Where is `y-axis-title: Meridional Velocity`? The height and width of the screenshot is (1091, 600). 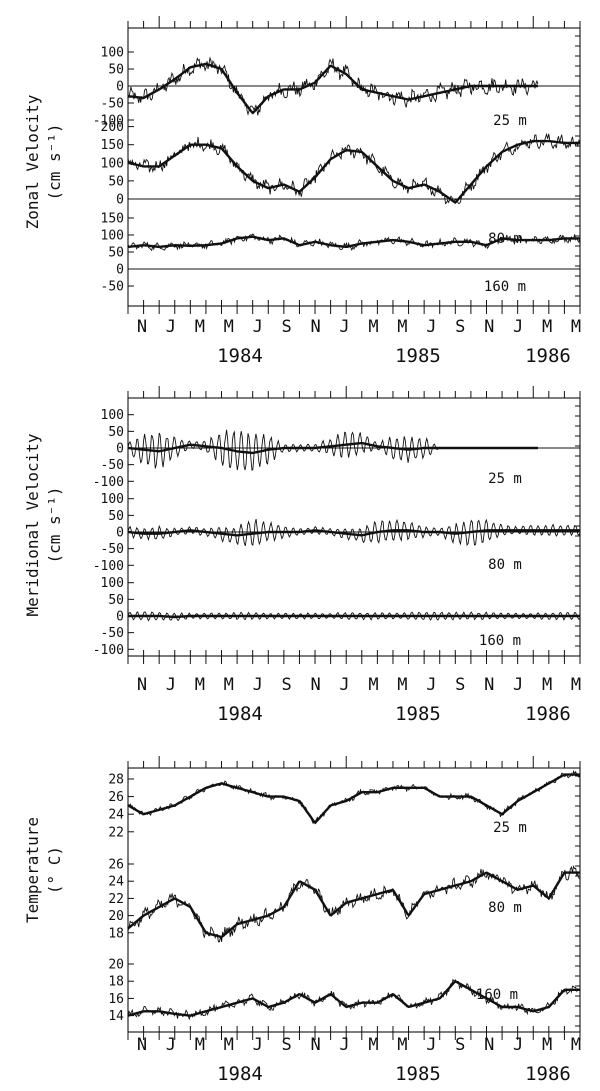 y-axis-title: Meridional Velocity is located at coordinates (32, 524).